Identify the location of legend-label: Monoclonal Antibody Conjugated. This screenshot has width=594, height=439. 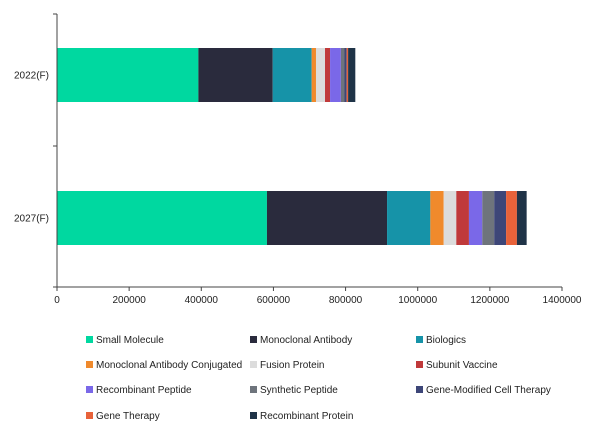
(169, 365).